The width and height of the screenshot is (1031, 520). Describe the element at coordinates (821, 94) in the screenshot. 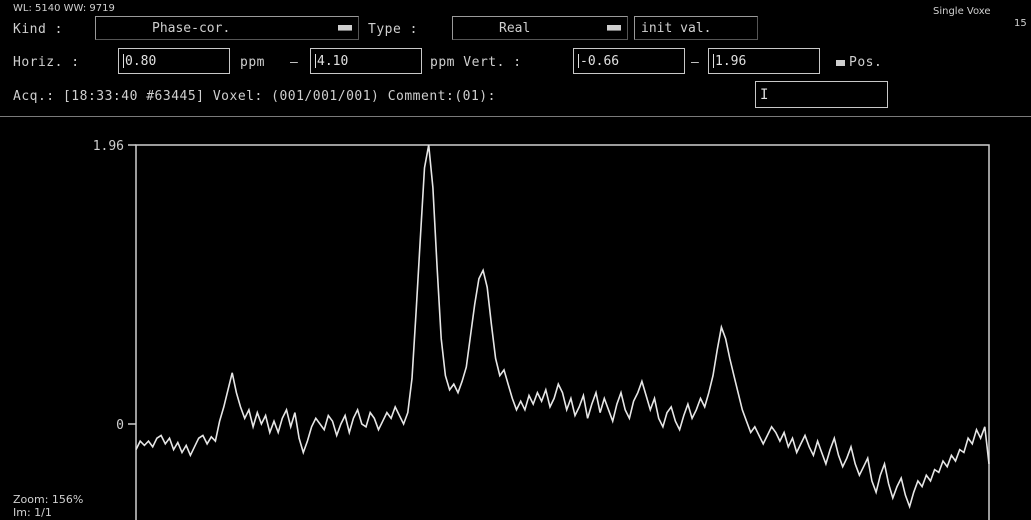

I see `comment-input: I` at that location.